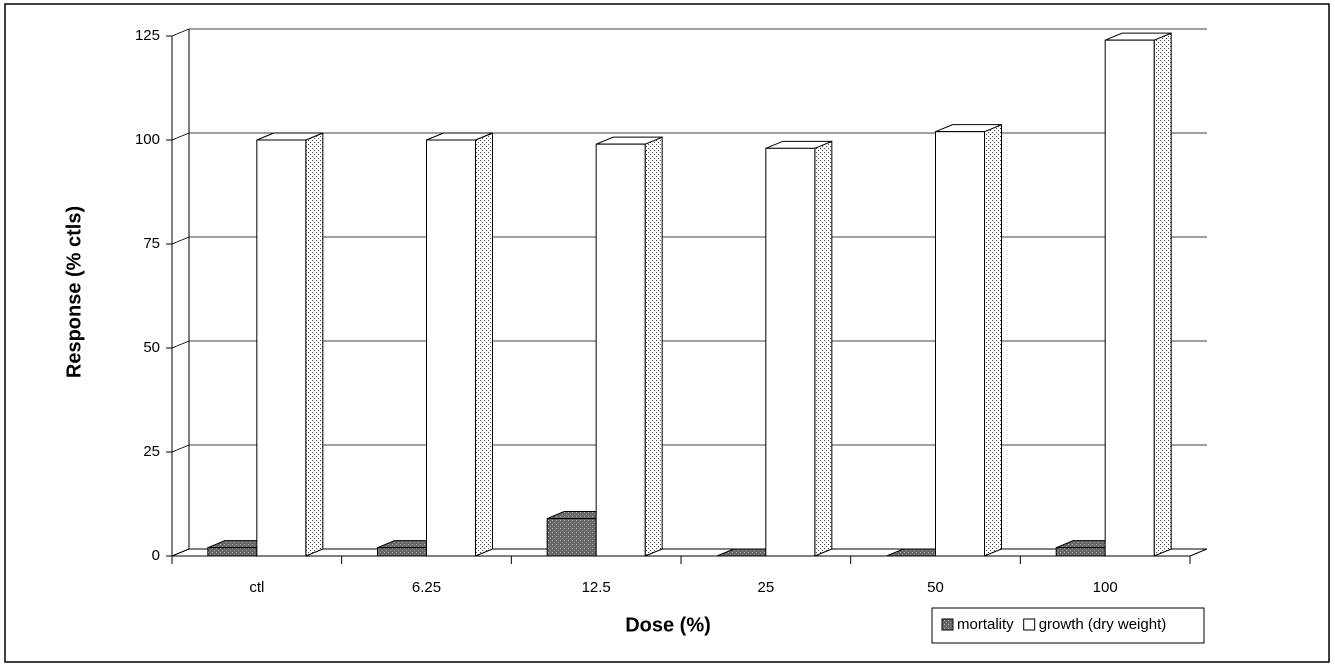  Describe the element at coordinates (151, 347) in the screenshot. I see `y-tick-label: 50` at that location.